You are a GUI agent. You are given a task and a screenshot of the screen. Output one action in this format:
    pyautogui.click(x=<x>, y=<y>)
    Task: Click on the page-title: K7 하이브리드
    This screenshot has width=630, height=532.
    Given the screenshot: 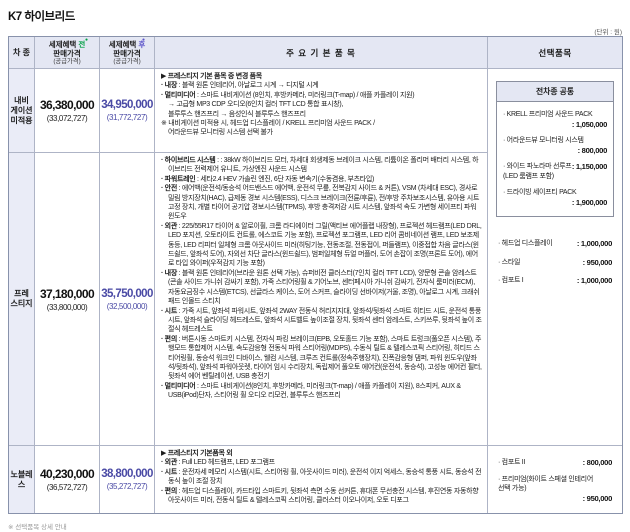 What is the action you would take?
    pyautogui.click(x=41, y=17)
    